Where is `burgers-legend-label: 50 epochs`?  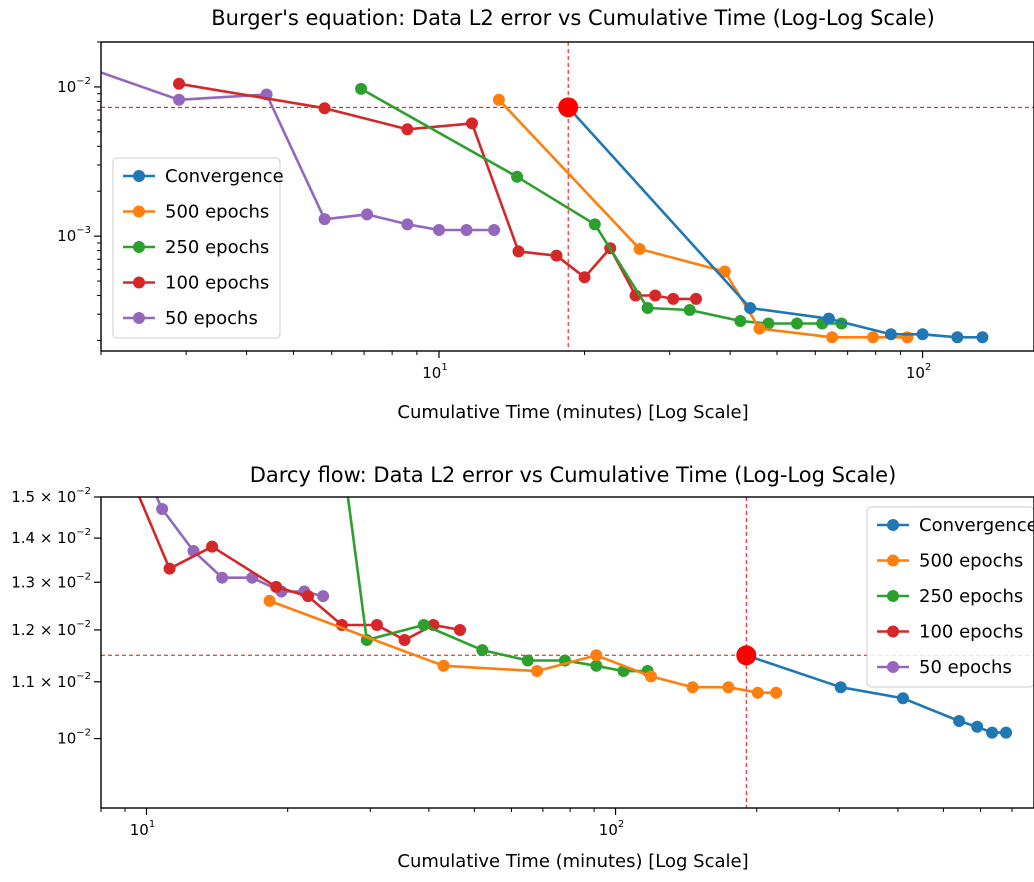 burgers-legend-label: 50 epochs is located at coordinates (211, 318).